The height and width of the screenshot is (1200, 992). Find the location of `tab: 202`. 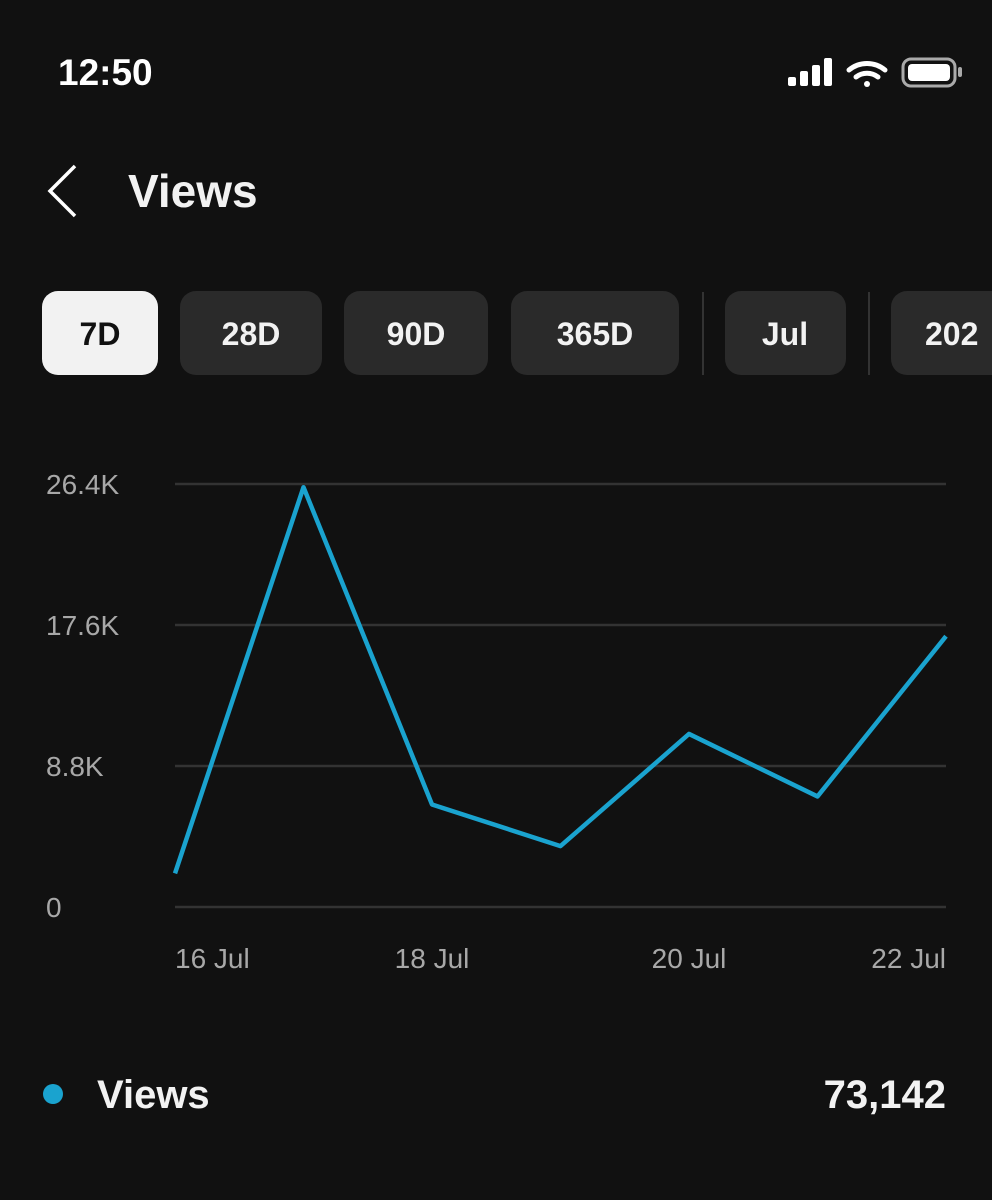

tab: 202 is located at coordinates (941, 333).